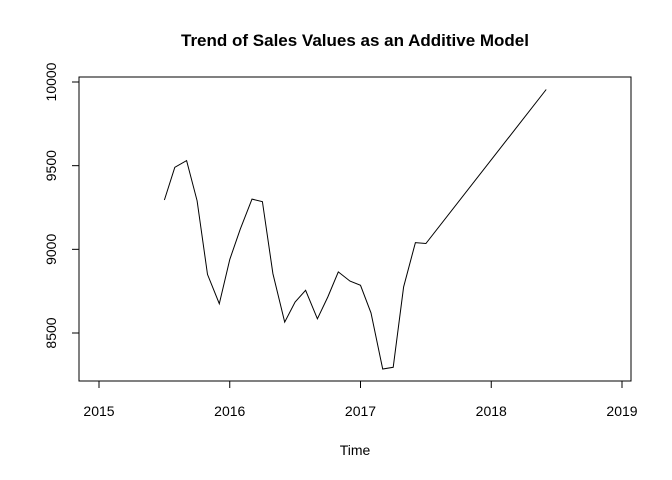  Describe the element at coordinates (360, 399) in the screenshot. I see `x-axis: 2015 2016 2017 2018 2019` at that location.